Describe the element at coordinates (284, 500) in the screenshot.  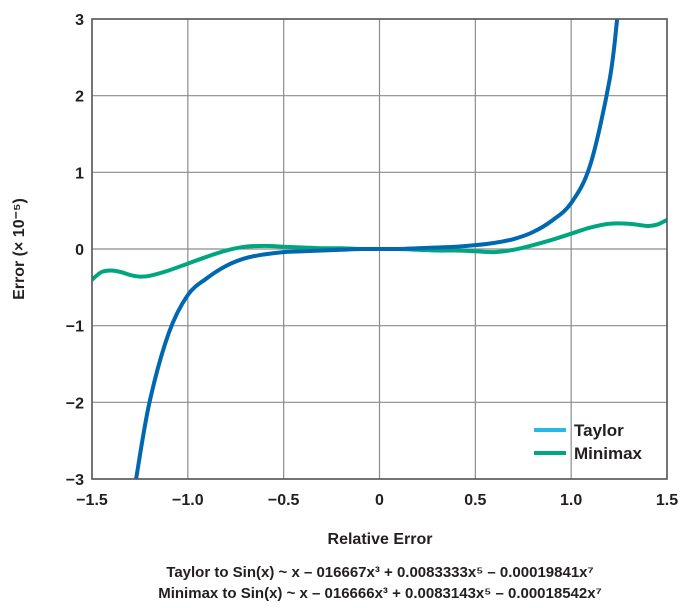
I see `x-tick-label: −0.5` at that location.